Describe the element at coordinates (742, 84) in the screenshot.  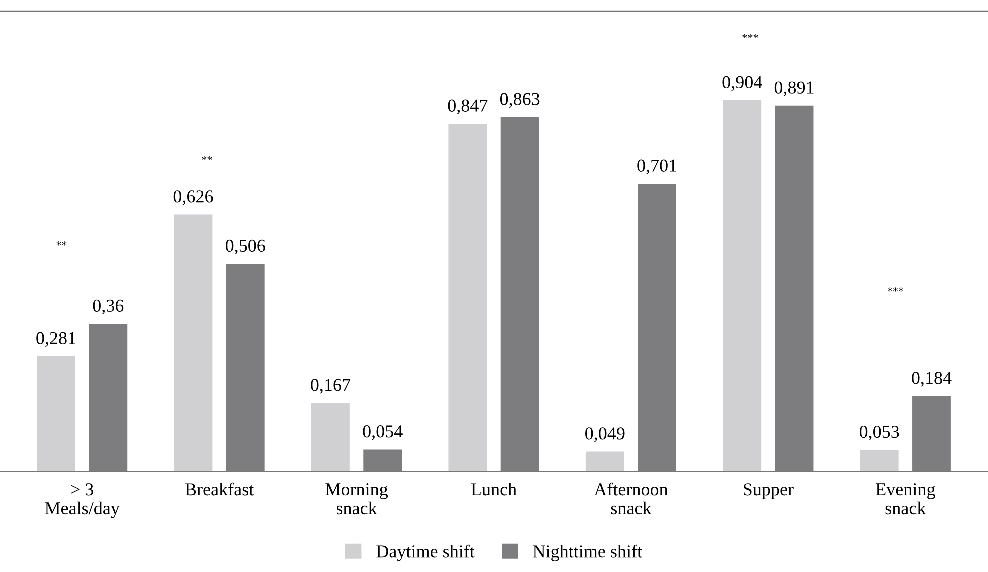
I see `data-label: 0,904` at that location.